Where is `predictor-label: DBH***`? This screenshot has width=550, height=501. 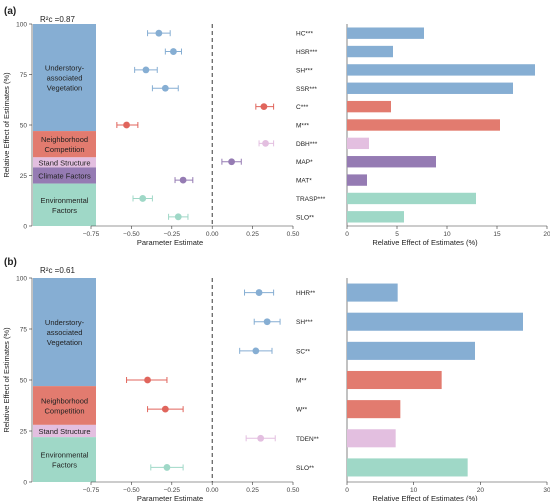
predictor-label: DBH*** is located at coordinates (307, 144).